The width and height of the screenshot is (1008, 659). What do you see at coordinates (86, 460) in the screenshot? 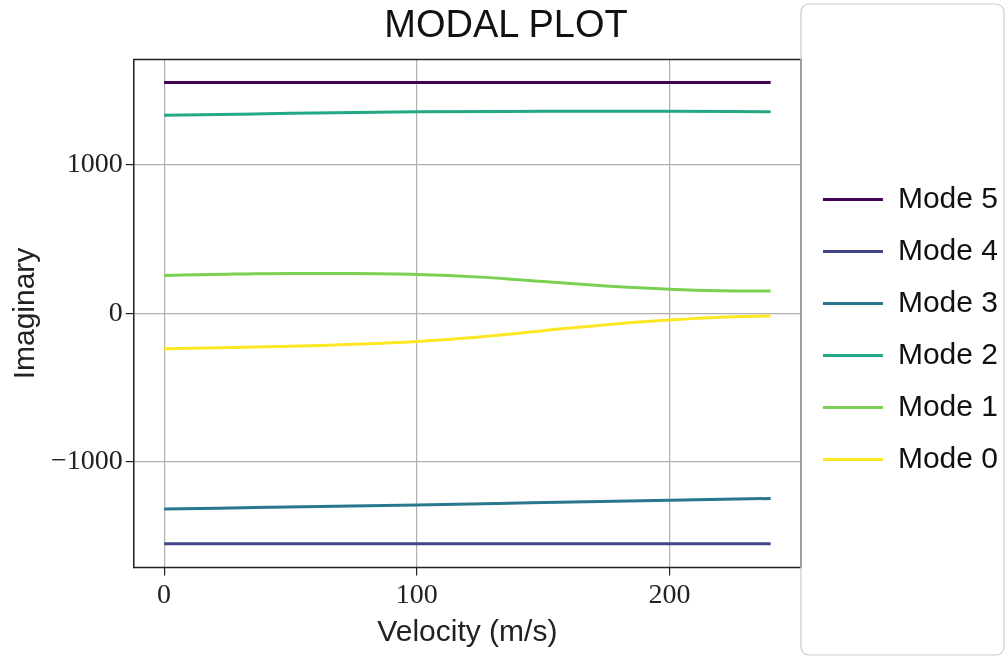
I see `y-tick-label: −1000` at bounding box center [86, 460].